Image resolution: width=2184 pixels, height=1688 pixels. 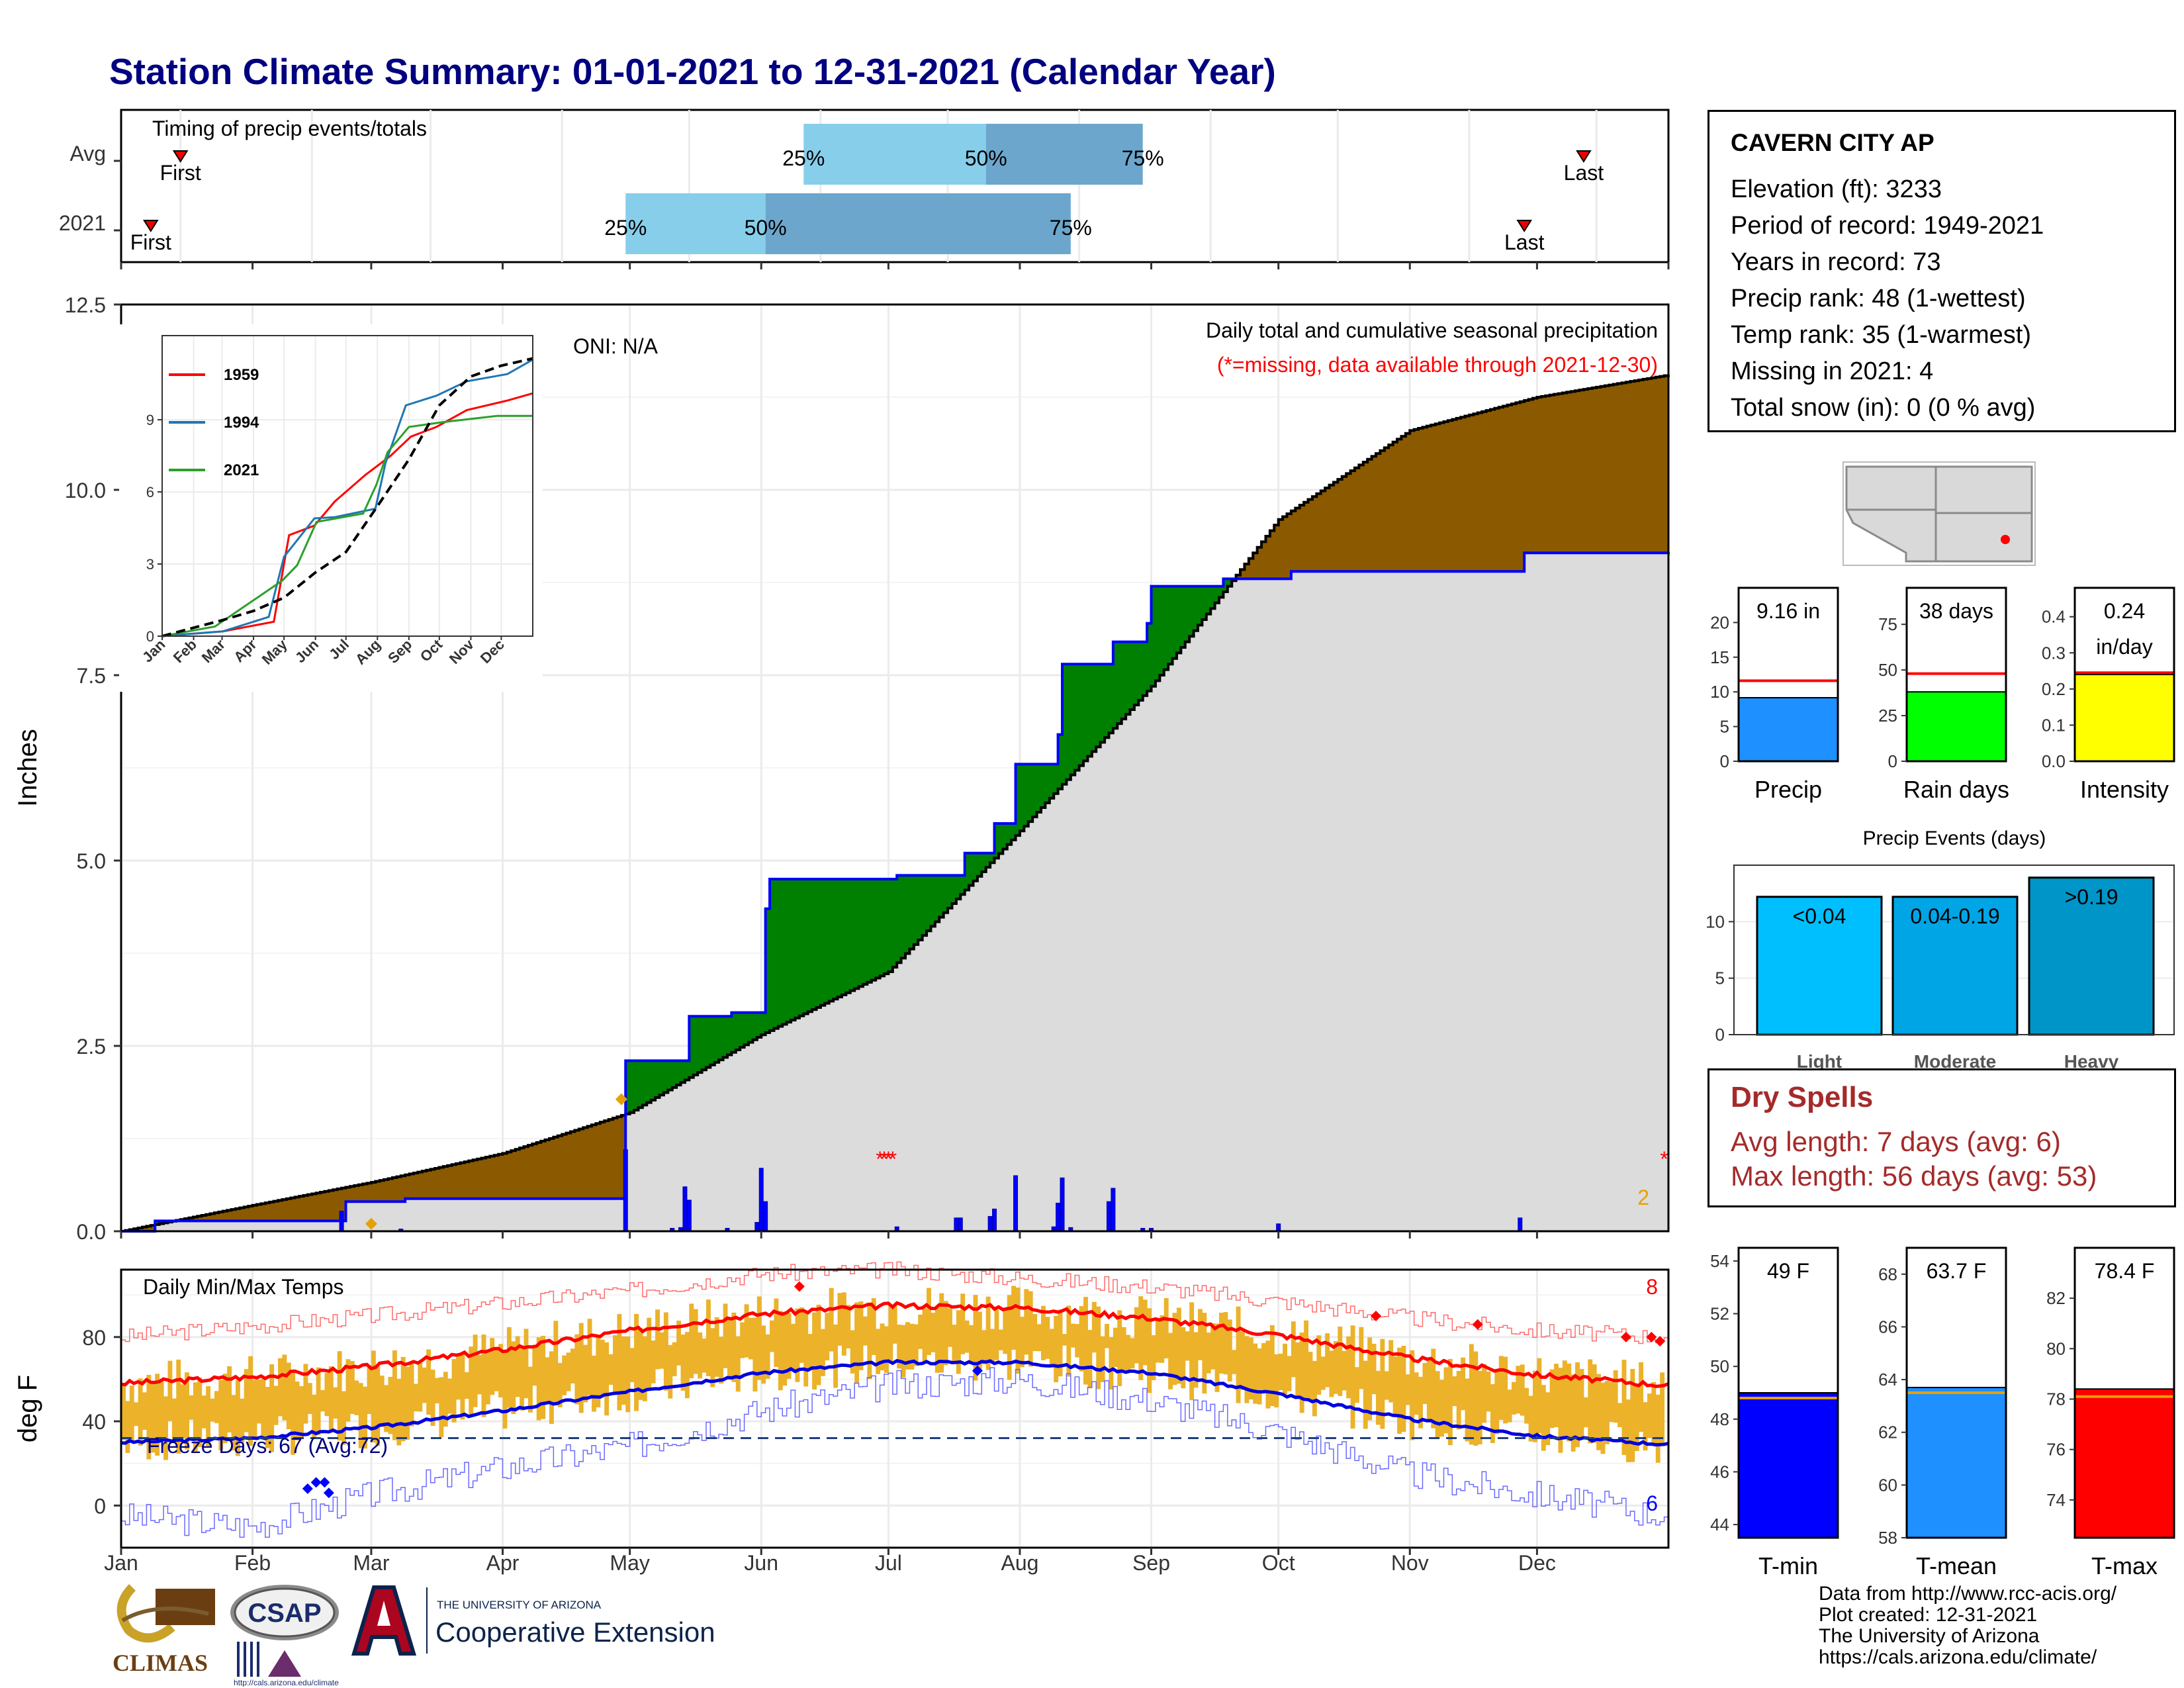 I want to click on summary-value-text: 0.24, so click(x=2124, y=611).